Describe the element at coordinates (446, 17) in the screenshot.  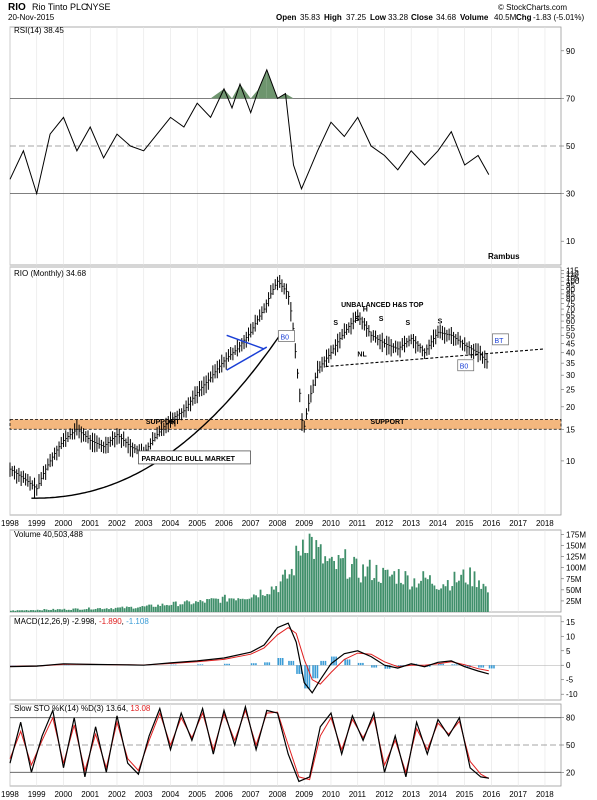
I see `close-value: 34.68` at that location.